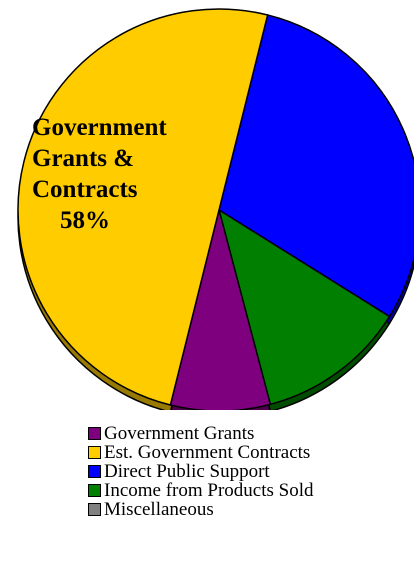  What do you see at coordinates (187, 471) in the screenshot?
I see `legend-label: Direct Public Support` at bounding box center [187, 471].